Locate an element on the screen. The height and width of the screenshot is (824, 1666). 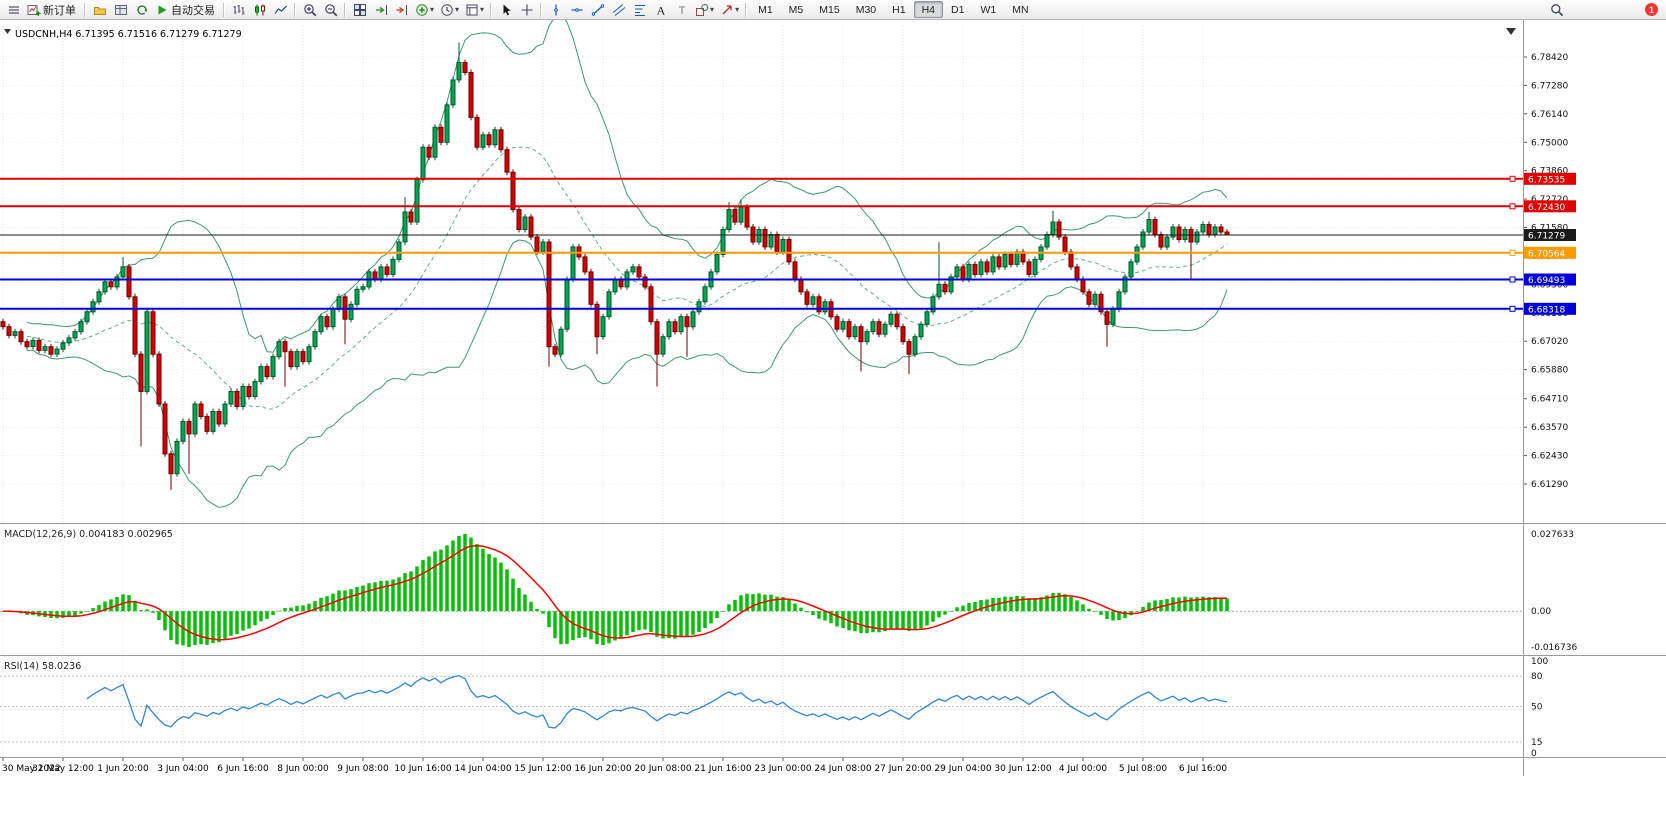
cursor-button is located at coordinates (505, 9).